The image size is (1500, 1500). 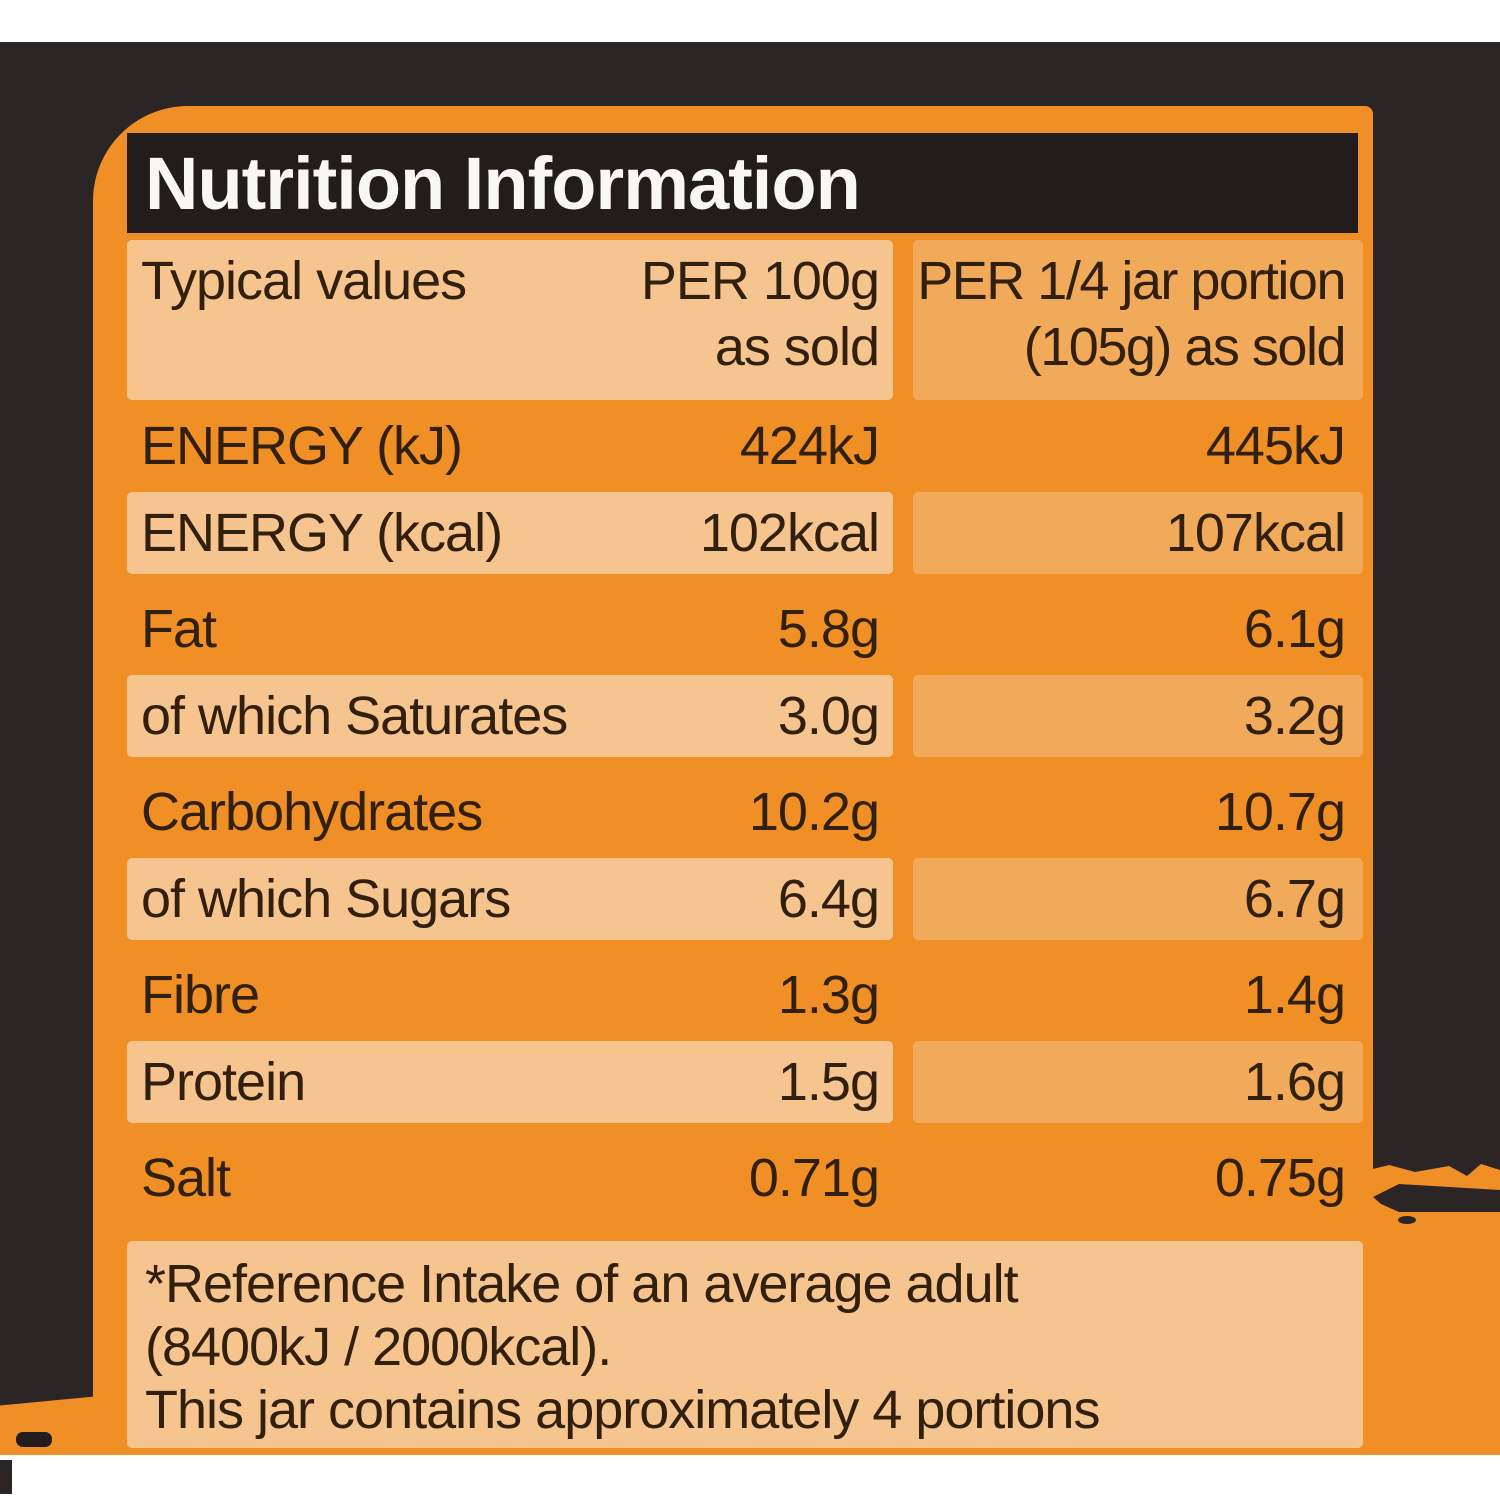 What do you see at coordinates (179, 628) in the screenshot?
I see `row-label: Fat` at bounding box center [179, 628].